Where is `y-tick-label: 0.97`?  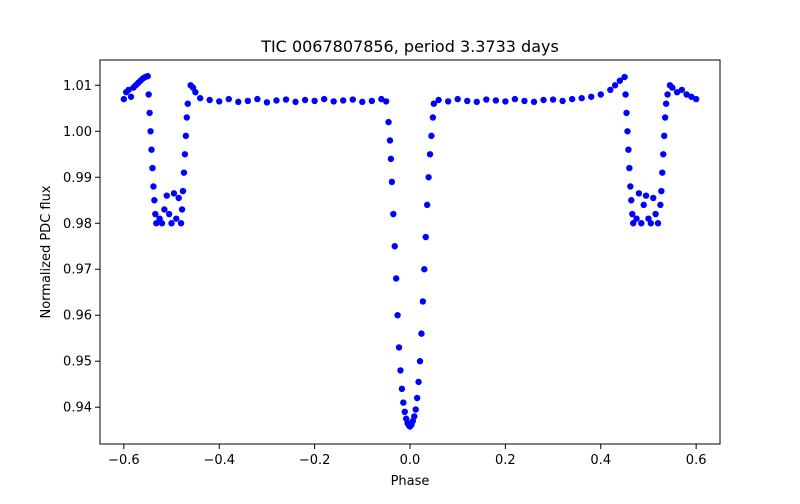
y-tick-label: 0.97 is located at coordinates (77, 270).